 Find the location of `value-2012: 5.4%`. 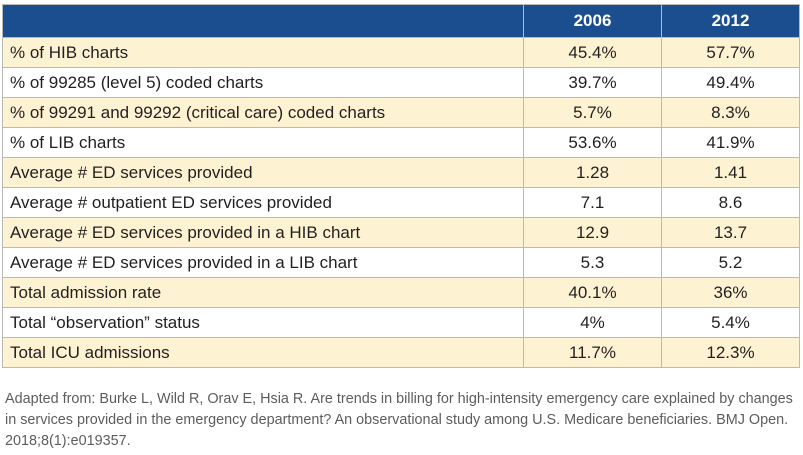

value-2012: 5.4% is located at coordinates (730, 322).